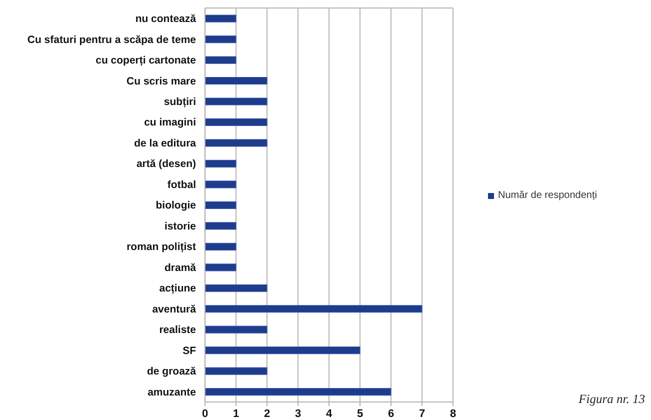 This screenshot has width=651, height=420. What do you see at coordinates (174, 309) in the screenshot?
I see `y-tick-label: aventură` at bounding box center [174, 309].